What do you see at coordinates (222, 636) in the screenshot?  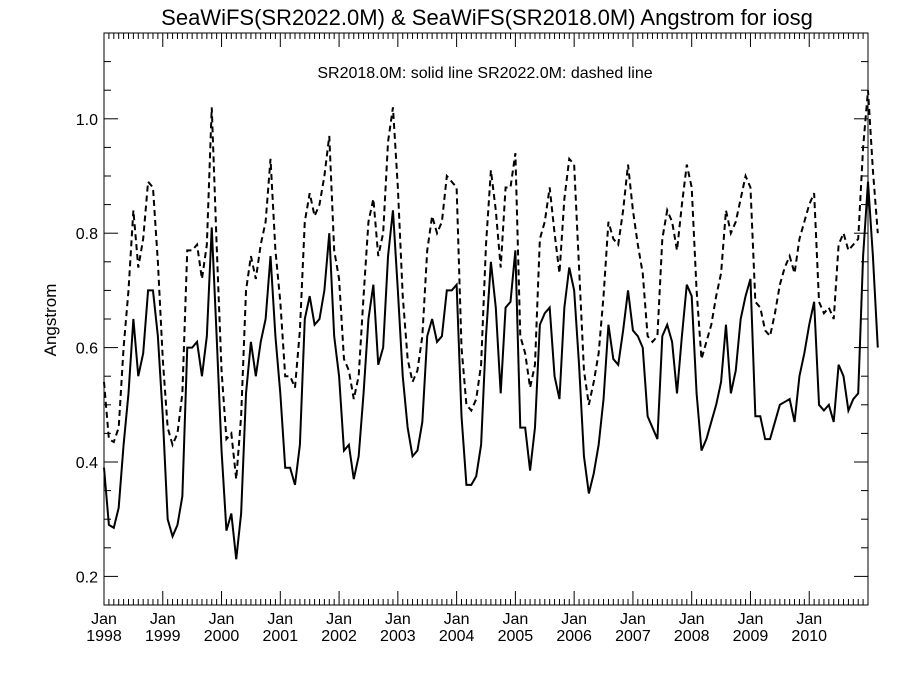 I see `x-tick-label-year: 2000` at bounding box center [222, 636].